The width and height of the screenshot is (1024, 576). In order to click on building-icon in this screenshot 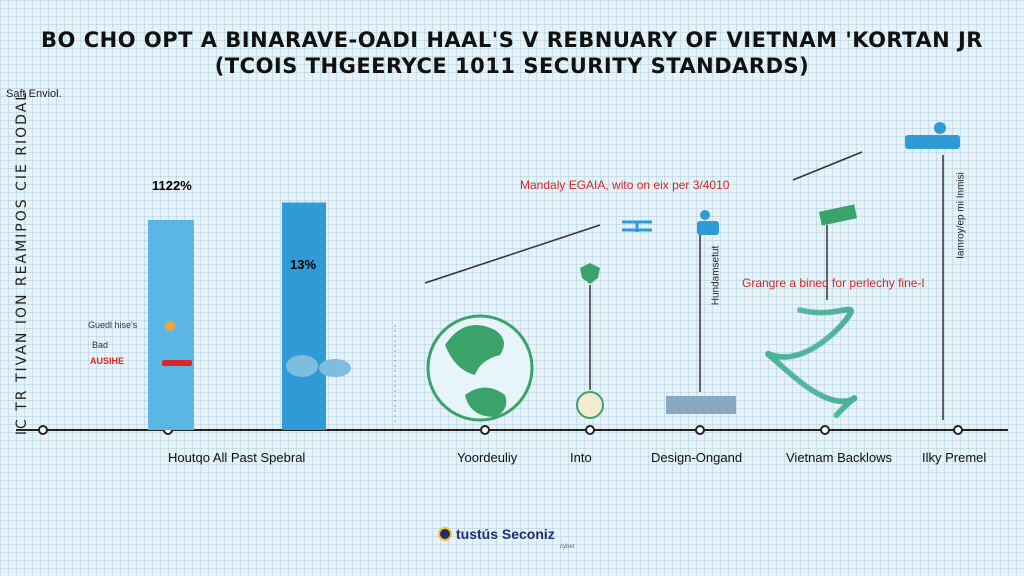, I will do `click(701, 405)`.